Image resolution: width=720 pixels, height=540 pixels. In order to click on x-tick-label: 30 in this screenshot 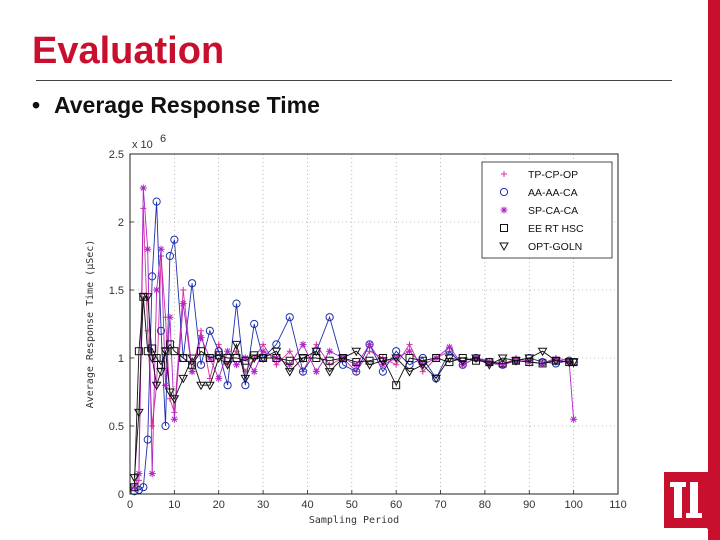, I will do `click(263, 505)`.